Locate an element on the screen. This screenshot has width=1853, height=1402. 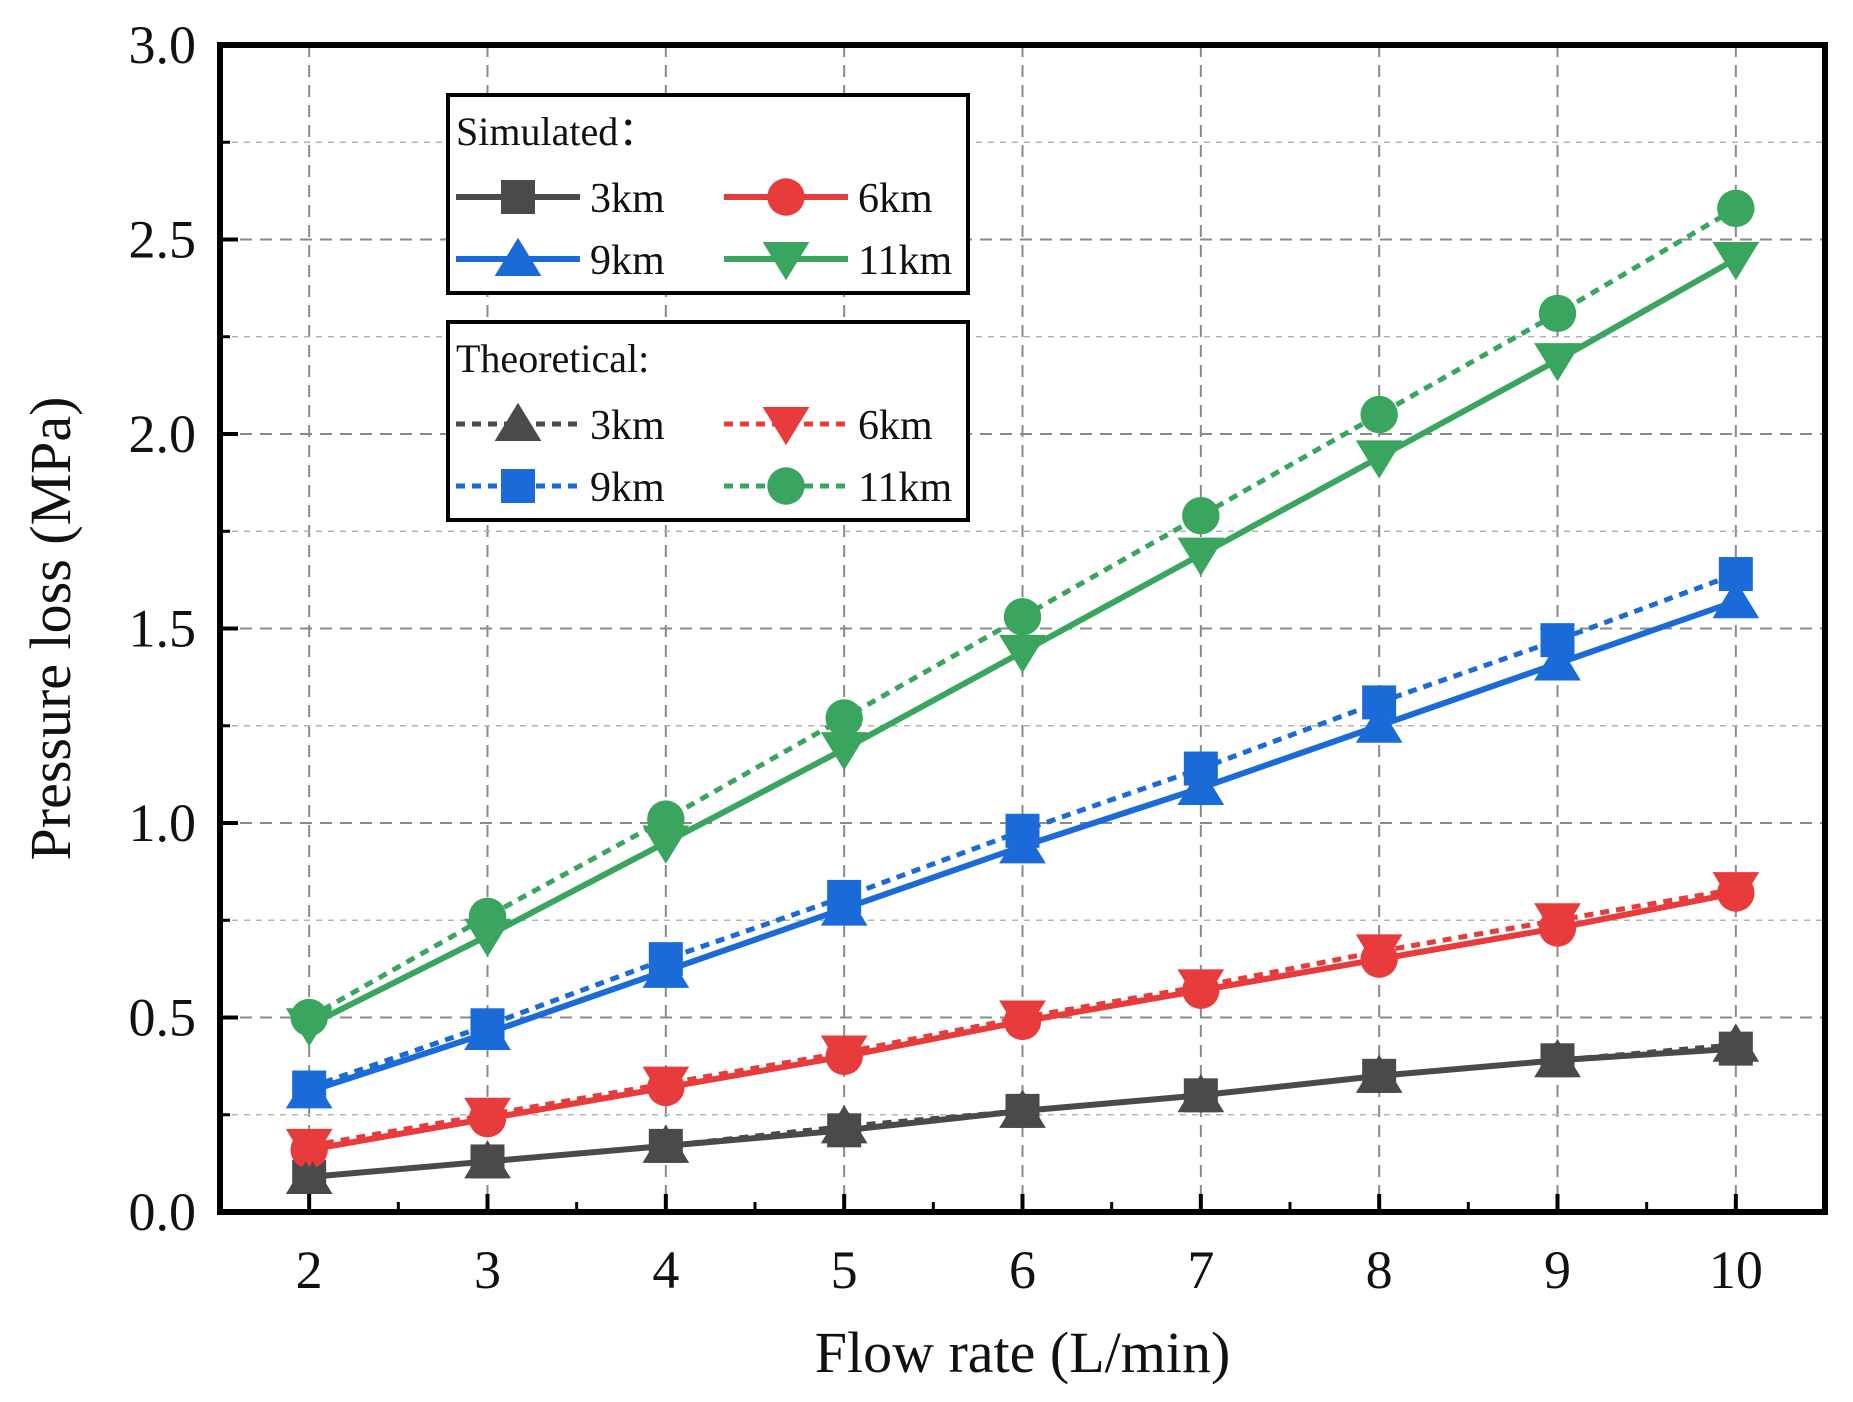
y-tick-label: 0.5 is located at coordinates (163, 1018).